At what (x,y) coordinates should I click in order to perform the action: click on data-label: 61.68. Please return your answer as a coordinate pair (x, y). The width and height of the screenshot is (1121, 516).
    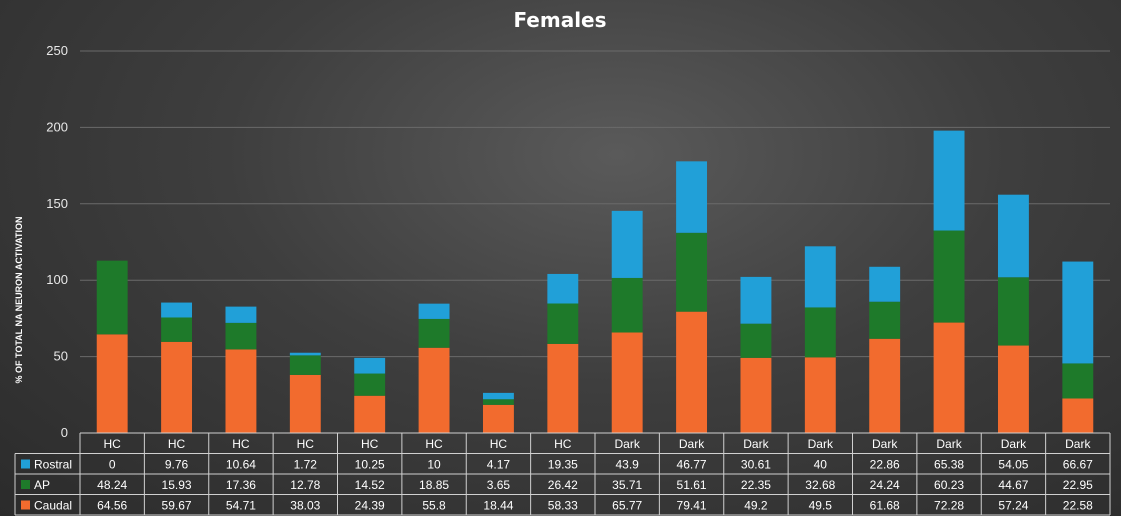
    Looking at the image, I should click on (885, 506).